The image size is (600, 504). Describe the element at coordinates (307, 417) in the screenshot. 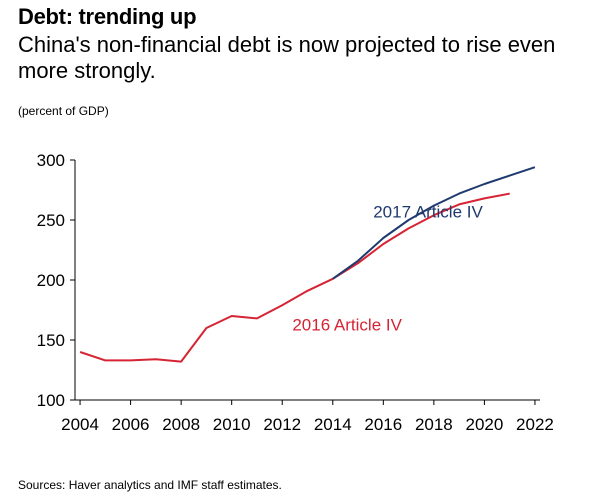

I see `x-tick-group: 2004 2006 2008 2010 2012 2014 2016 2018 2020 2022` at that location.